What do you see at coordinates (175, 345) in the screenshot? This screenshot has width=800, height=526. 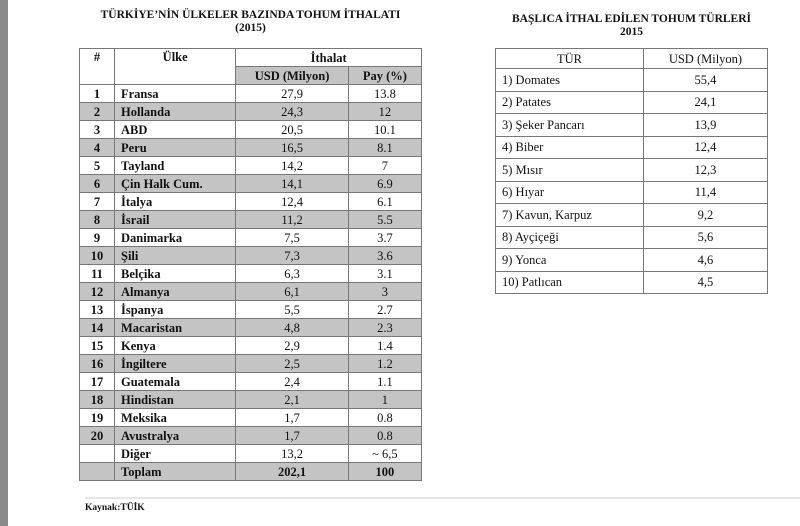 I see `country-cell: Kenya` at bounding box center [175, 345].